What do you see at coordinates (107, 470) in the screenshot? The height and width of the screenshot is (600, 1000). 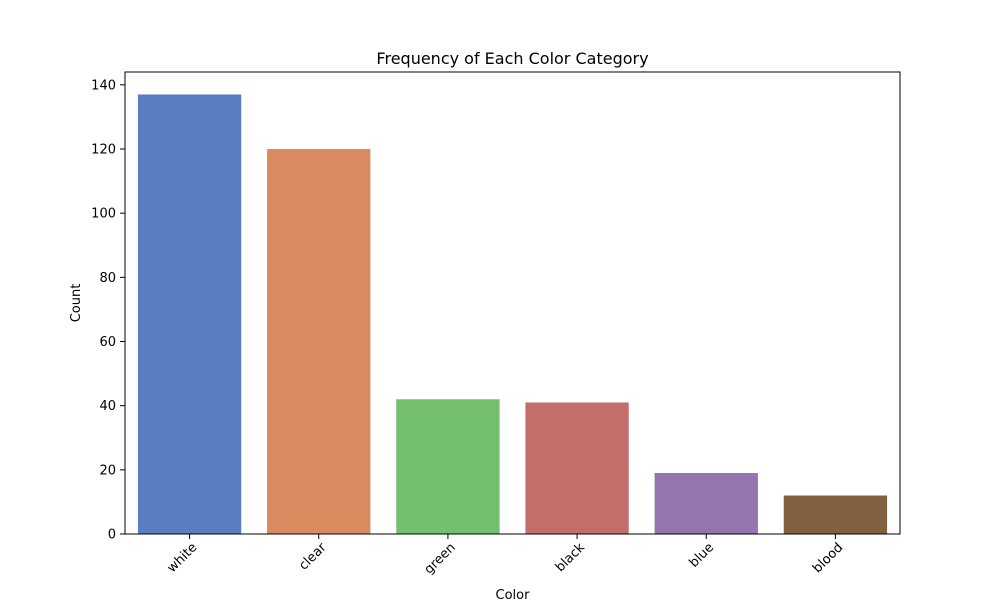 I see `y-tick-label: 20` at bounding box center [107, 470].